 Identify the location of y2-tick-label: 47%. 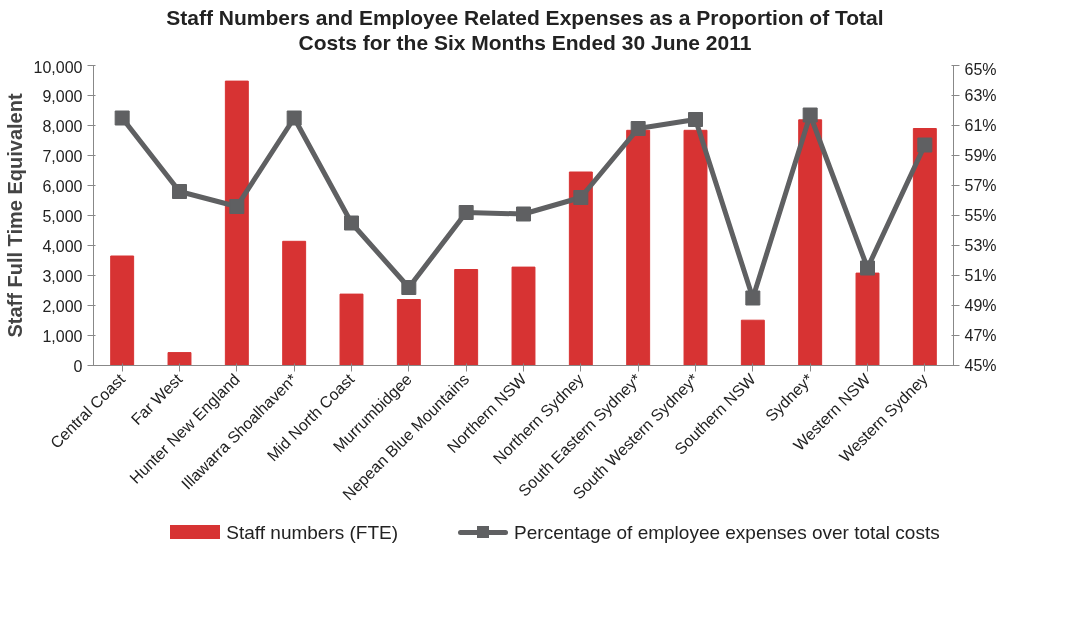
(980, 336).